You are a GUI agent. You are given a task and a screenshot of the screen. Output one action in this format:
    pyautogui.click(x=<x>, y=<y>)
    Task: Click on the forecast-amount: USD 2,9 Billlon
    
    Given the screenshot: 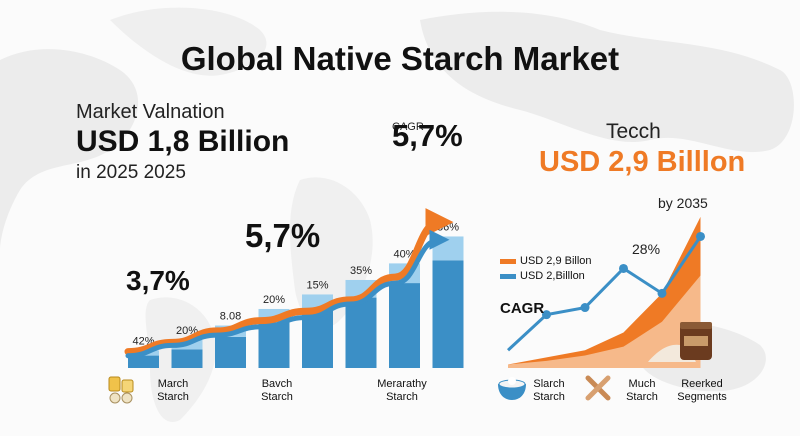 What is the action you would take?
    pyautogui.click(x=642, y=162)
    